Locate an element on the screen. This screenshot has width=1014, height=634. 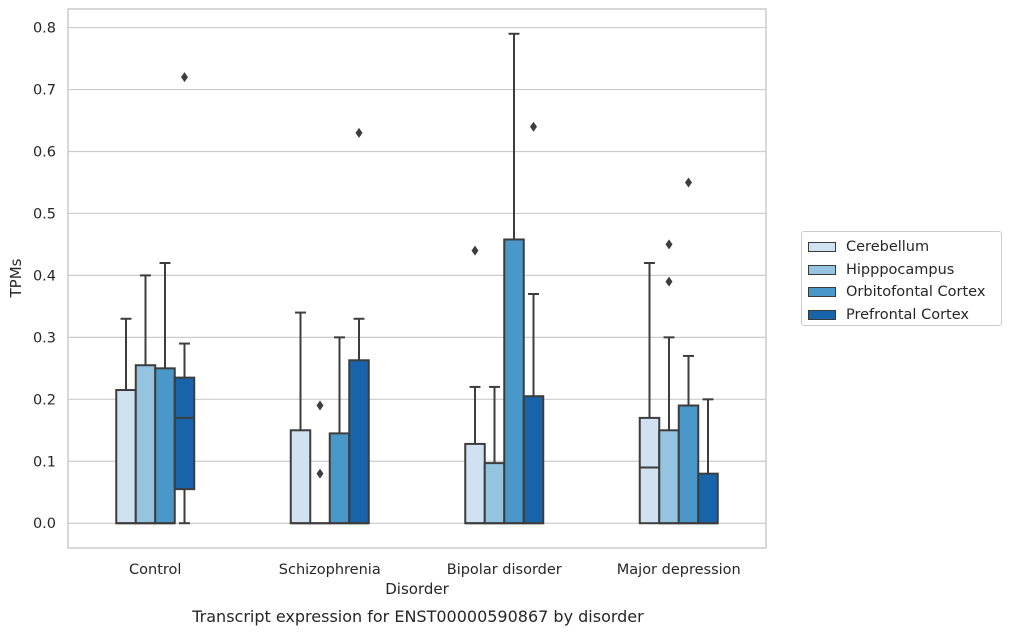
y-axis-label: TPMs is located at coordinates (16, 278).